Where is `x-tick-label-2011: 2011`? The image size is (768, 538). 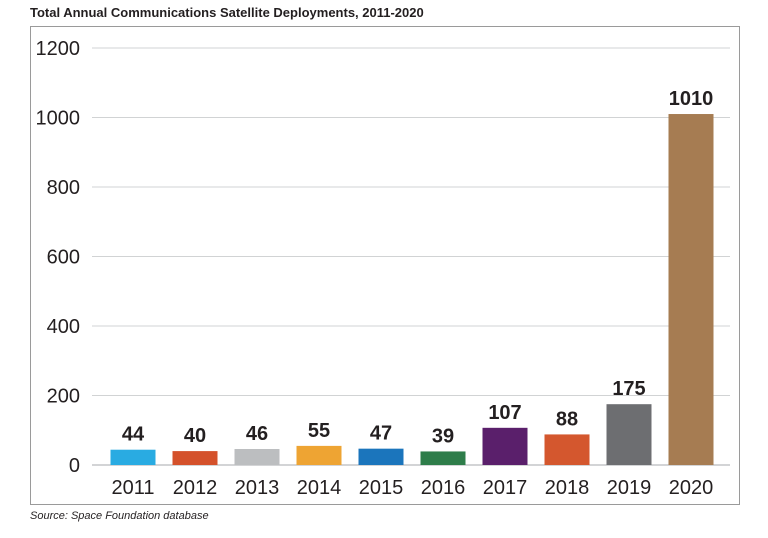 x-tick-label-2011: 2011 is located at coordinates (132, 488).